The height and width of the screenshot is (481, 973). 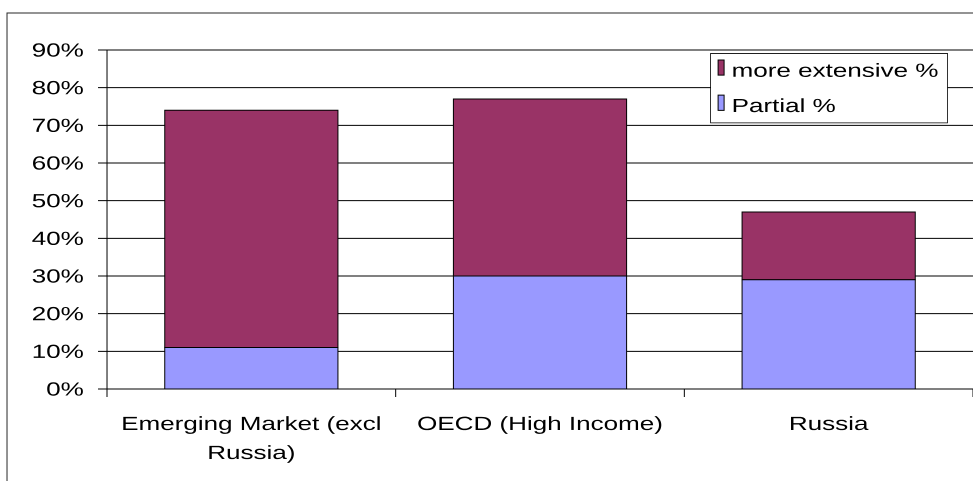 I want to click on y-tick-label: 70%, so click(x=58, y=125).